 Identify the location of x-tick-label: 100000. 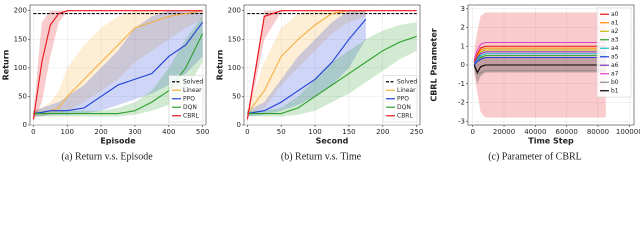
(628, 132).